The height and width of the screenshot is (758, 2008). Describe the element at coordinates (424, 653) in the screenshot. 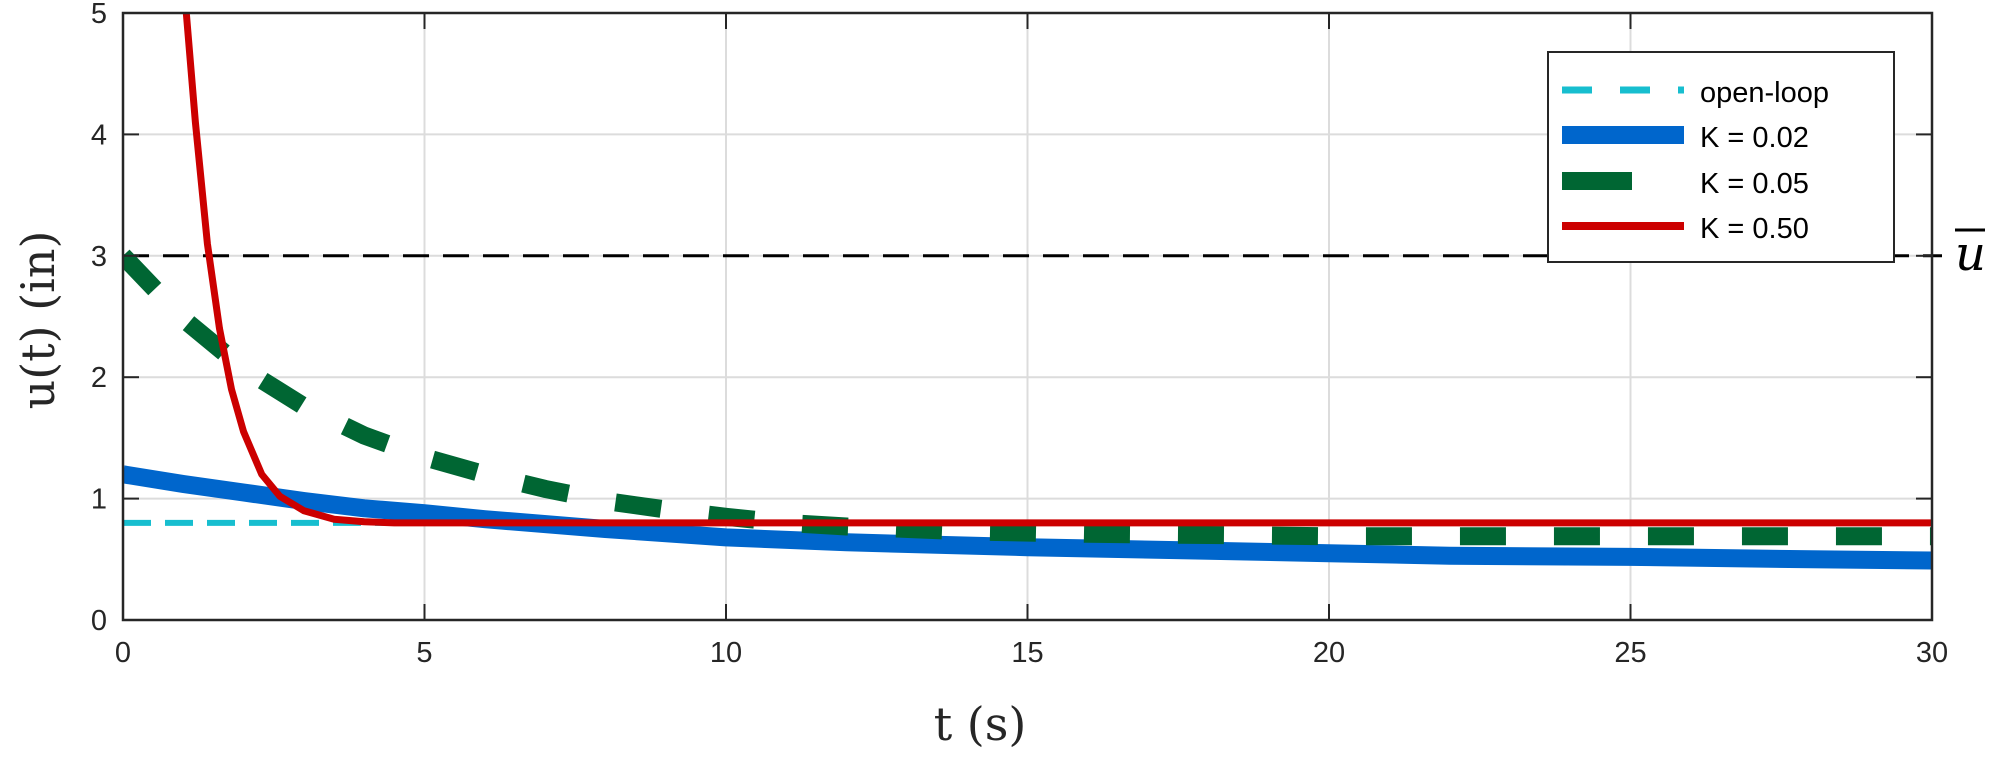

I see `x-tick-label: 5` at that location.